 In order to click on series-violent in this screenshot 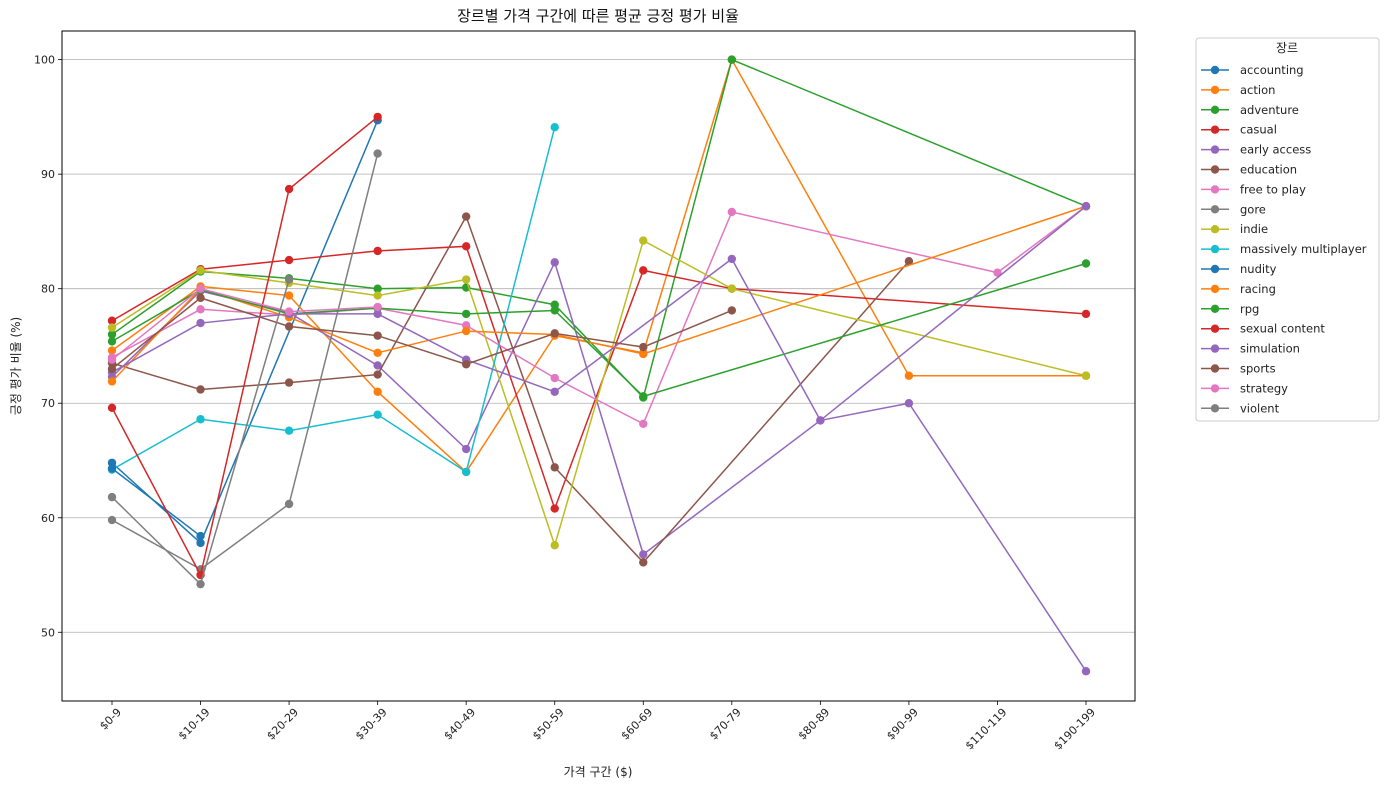, I will do `click(200, 432)`.